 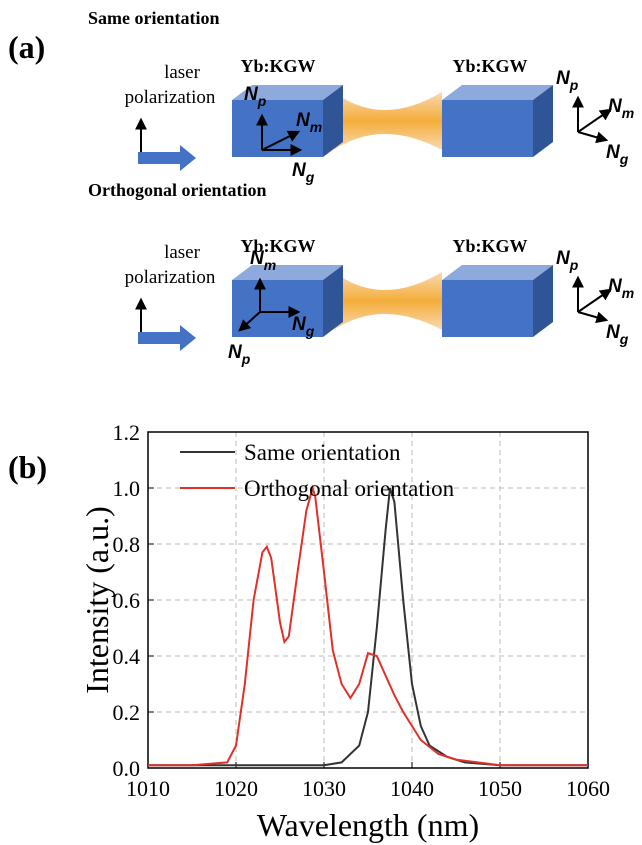 I want to click on y-tick-label: 1.2, so click(x=127, y=432).